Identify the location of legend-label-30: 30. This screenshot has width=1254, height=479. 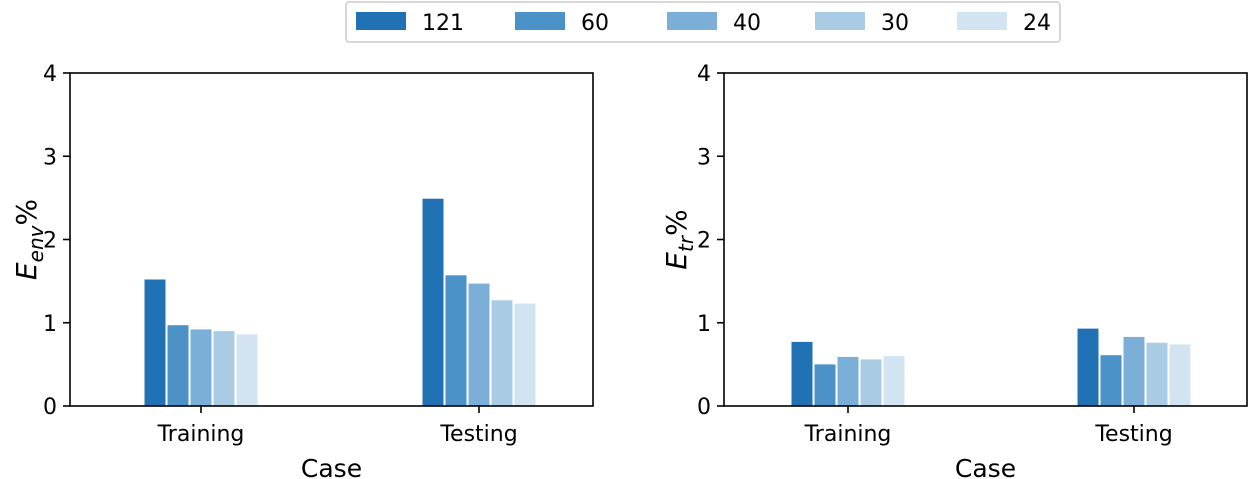
(895, 23).